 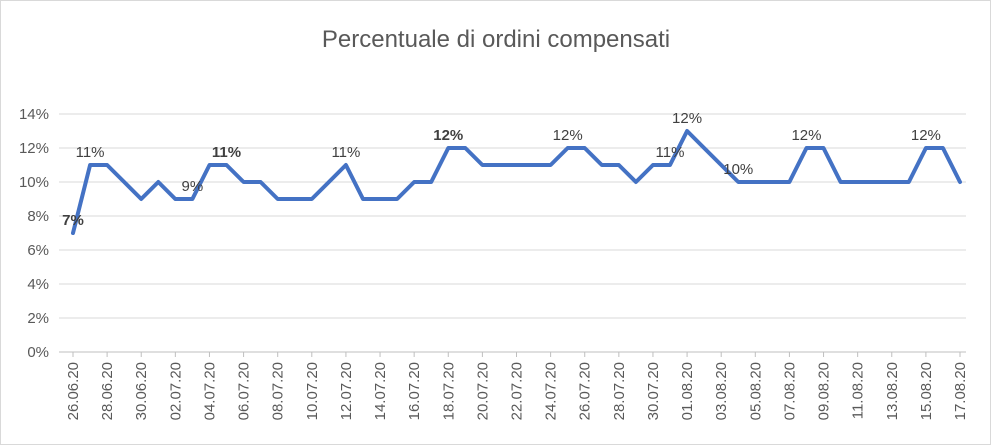 I want to click on x-tick-label: 10.07.20, so click(x=312, y=391).